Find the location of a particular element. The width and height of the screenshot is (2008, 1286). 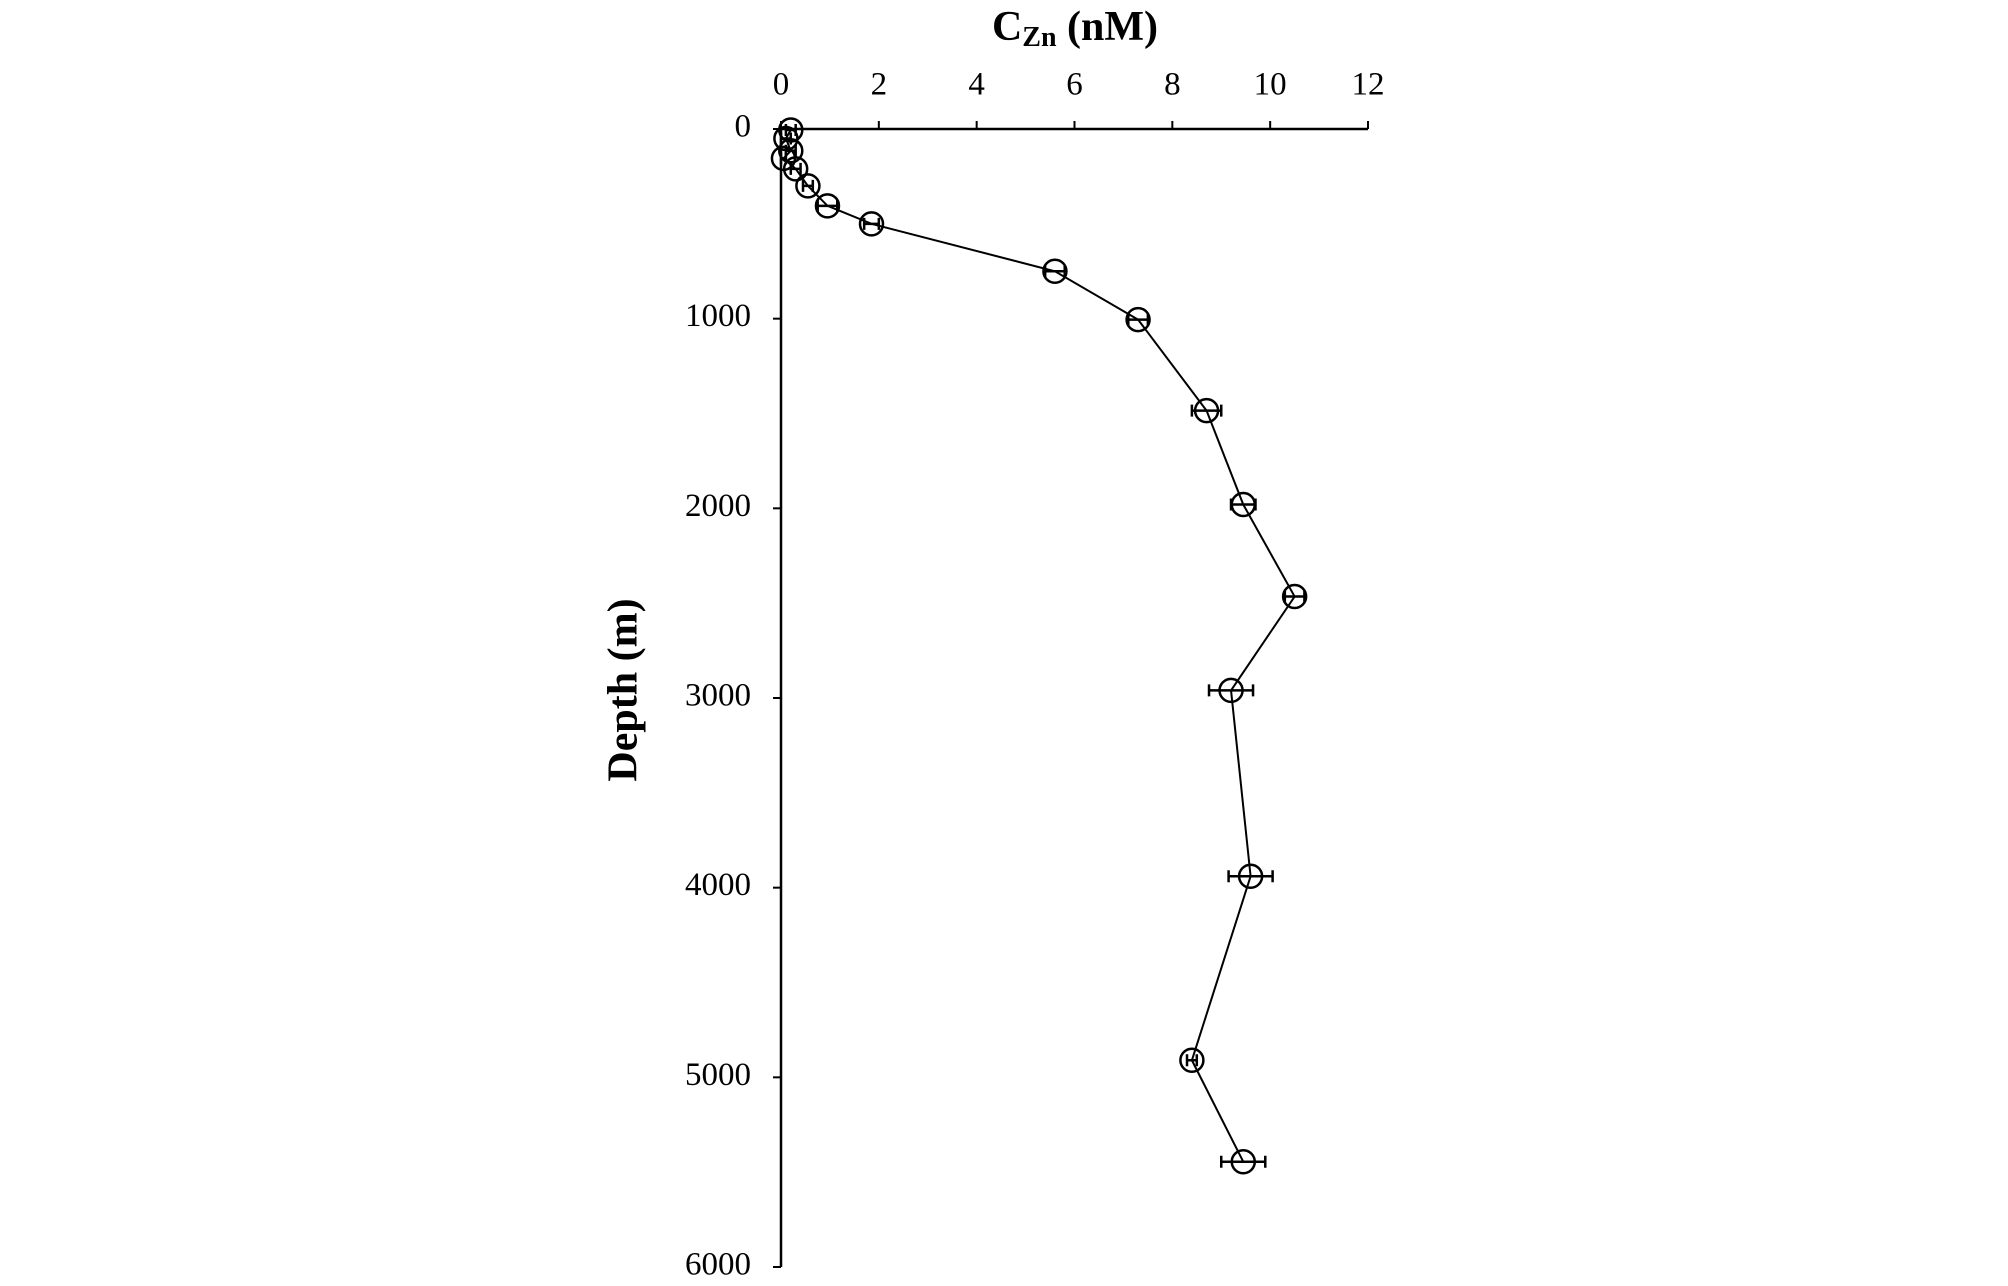

y-tick-label: 2000 is located at coordinates (718, 506).